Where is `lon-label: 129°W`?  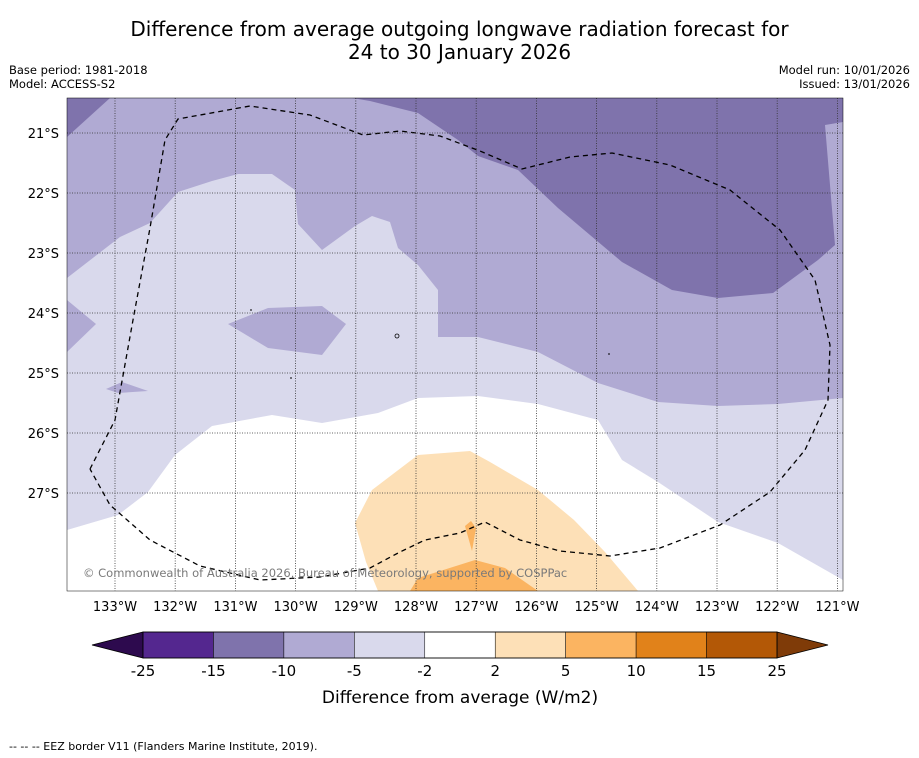 lon-label: 129°W is located at coordinates (356, 607).